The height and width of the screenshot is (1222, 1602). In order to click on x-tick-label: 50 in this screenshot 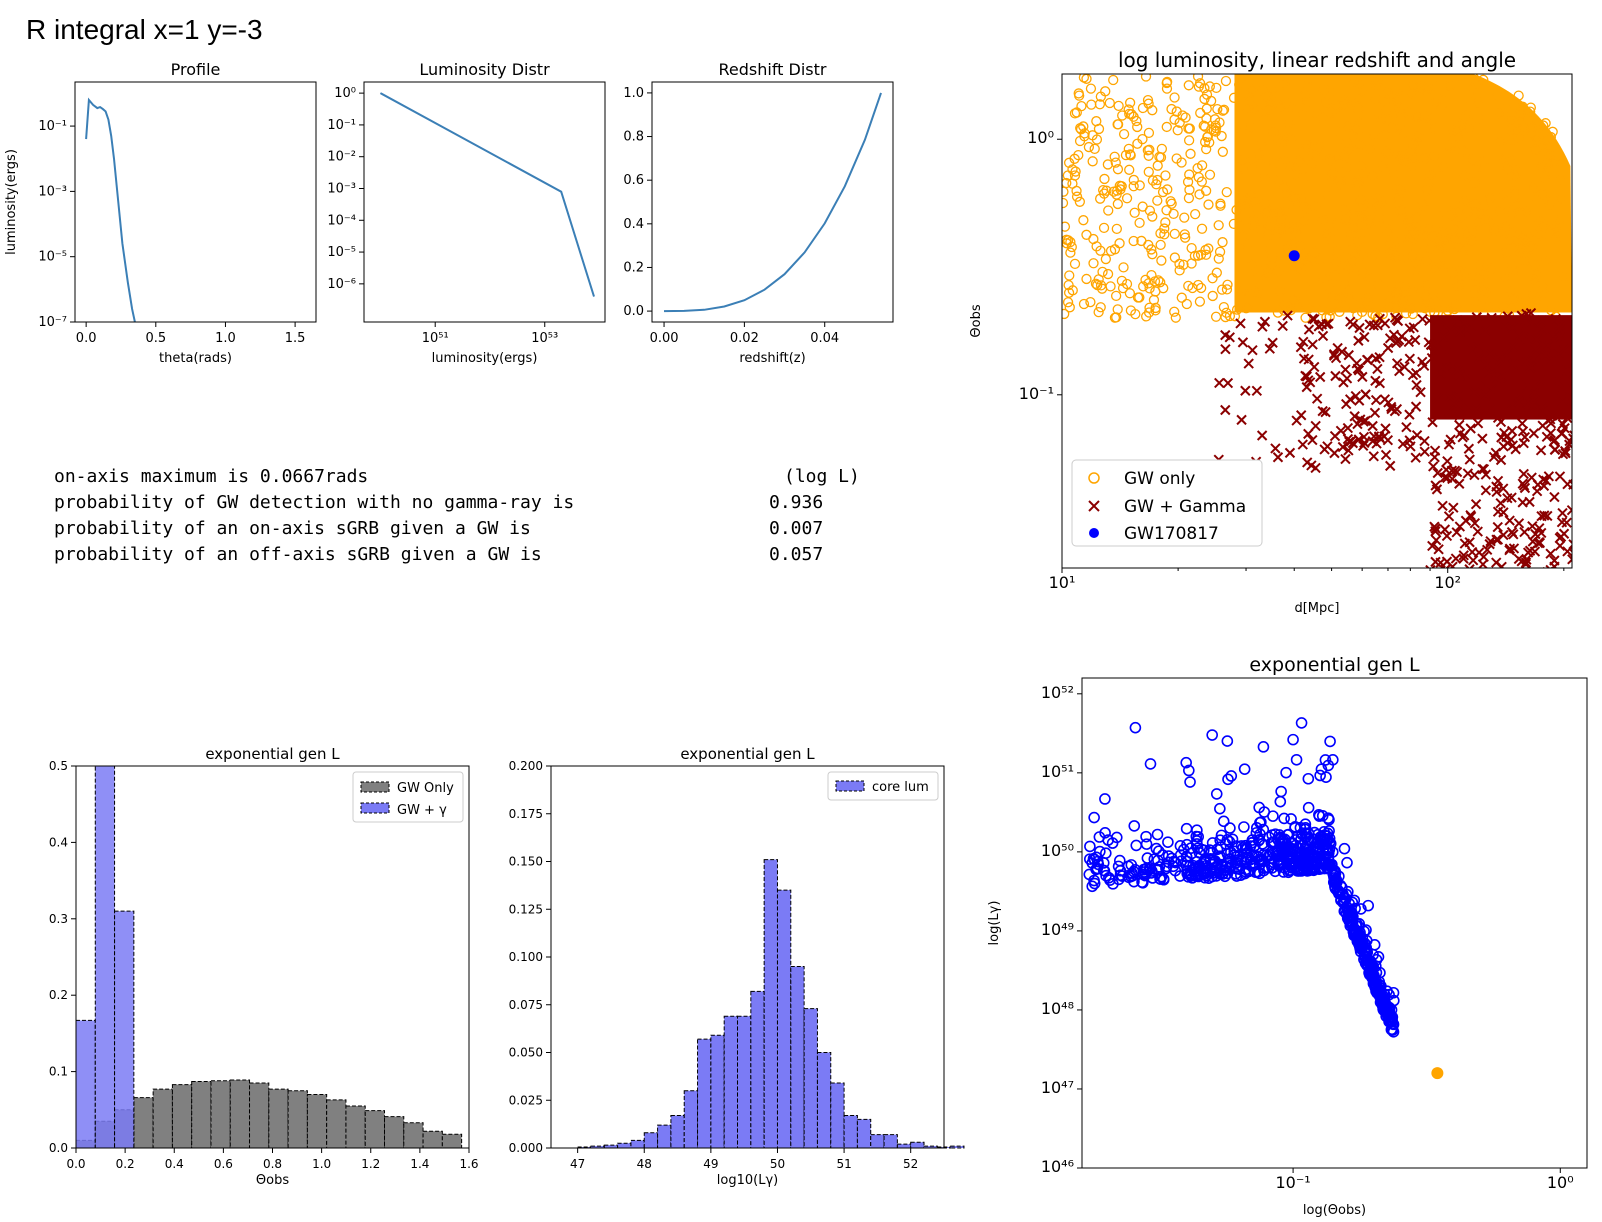, I will do `click(777, 1164)`.